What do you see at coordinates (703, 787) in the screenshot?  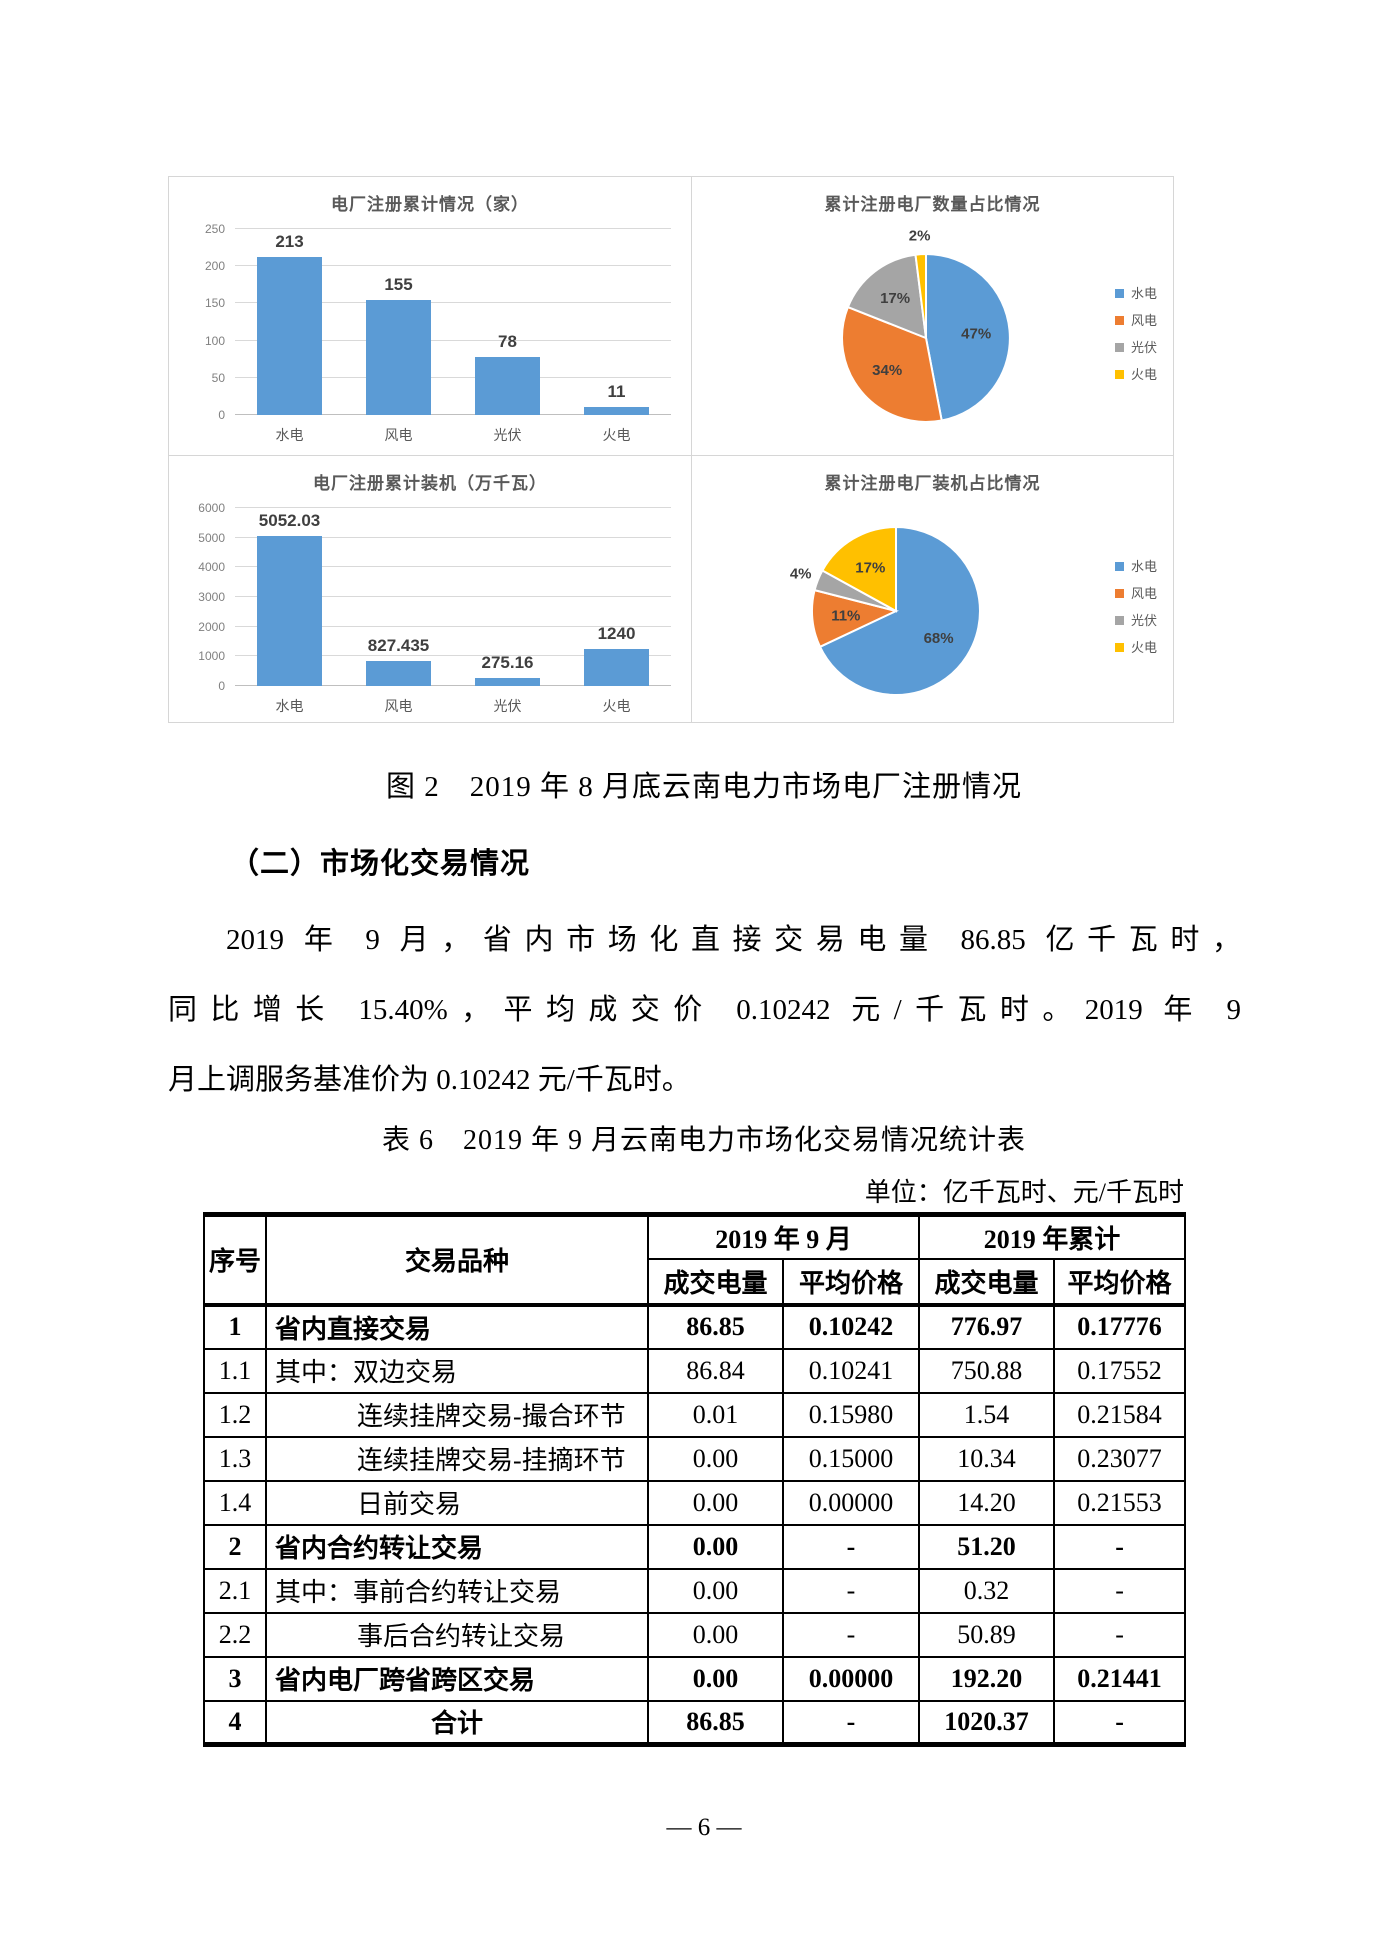 I see `figure-caption: 图 2 2019 年 8 月底云南电力市场电厂注册情况` at bounding box center [703, 787].